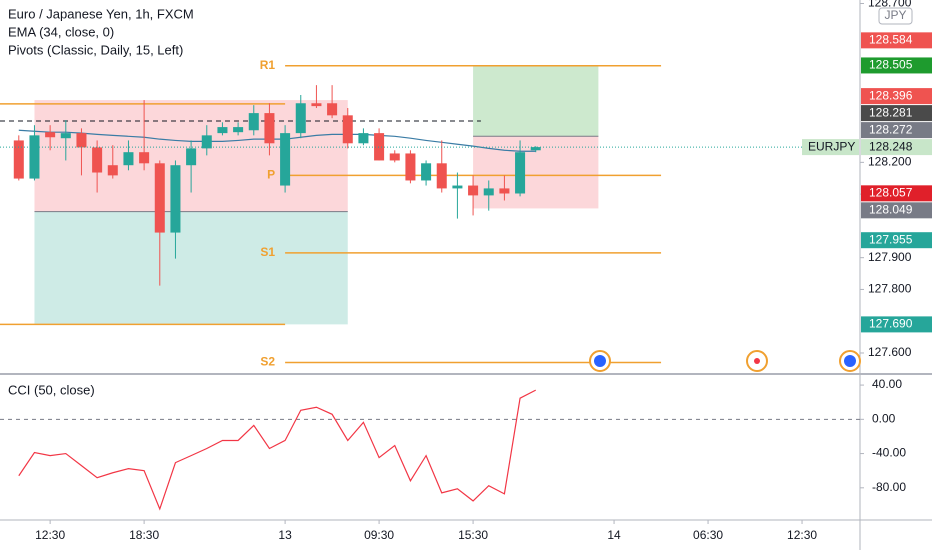 This screenshot has width=932, height=550. What do you see at coordinates (614, 535) in the screenshot?
I see `x-tick-label: 14` at bounding box center [614, 535].